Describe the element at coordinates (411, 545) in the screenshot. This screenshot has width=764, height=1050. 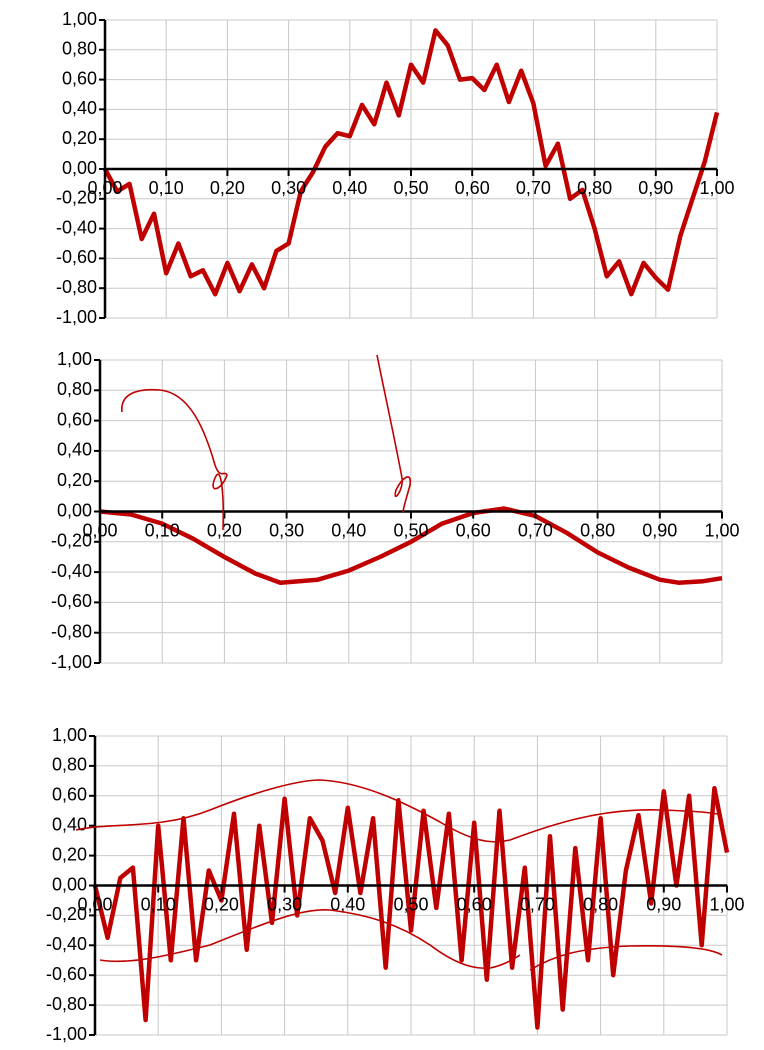
I see `data-line` at that location.